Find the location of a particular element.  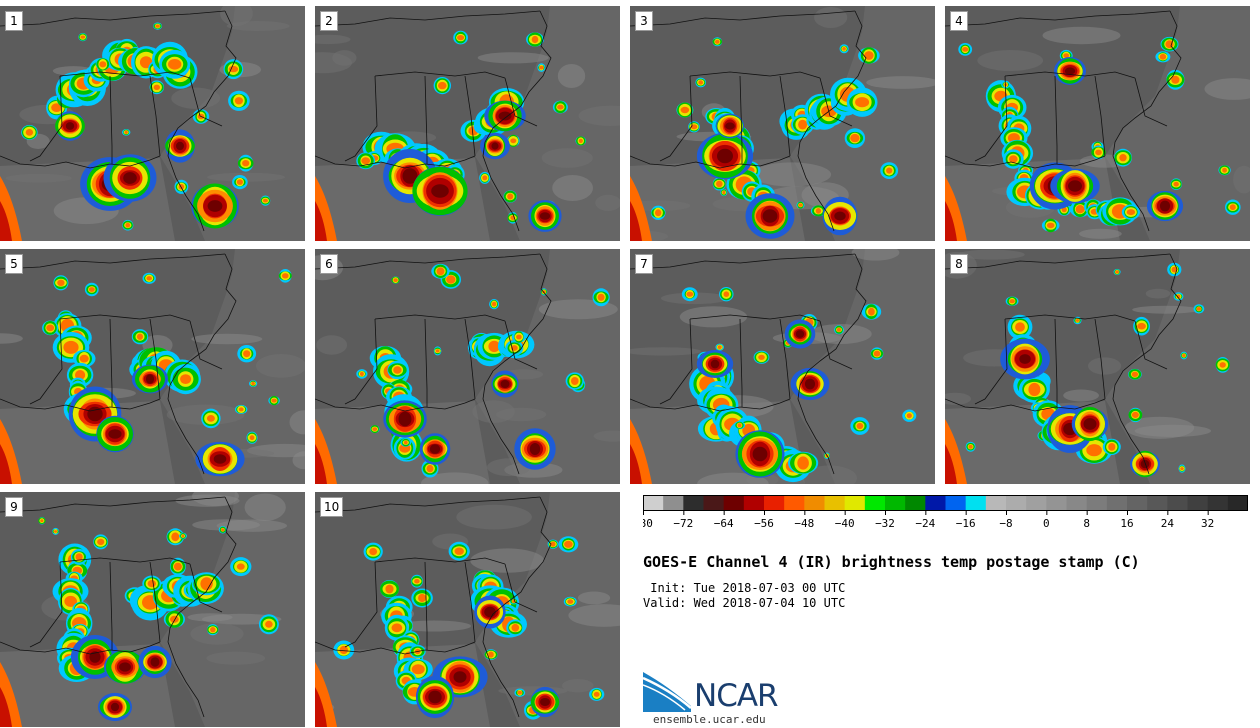

colorbar is located at coordinates (945, 503).